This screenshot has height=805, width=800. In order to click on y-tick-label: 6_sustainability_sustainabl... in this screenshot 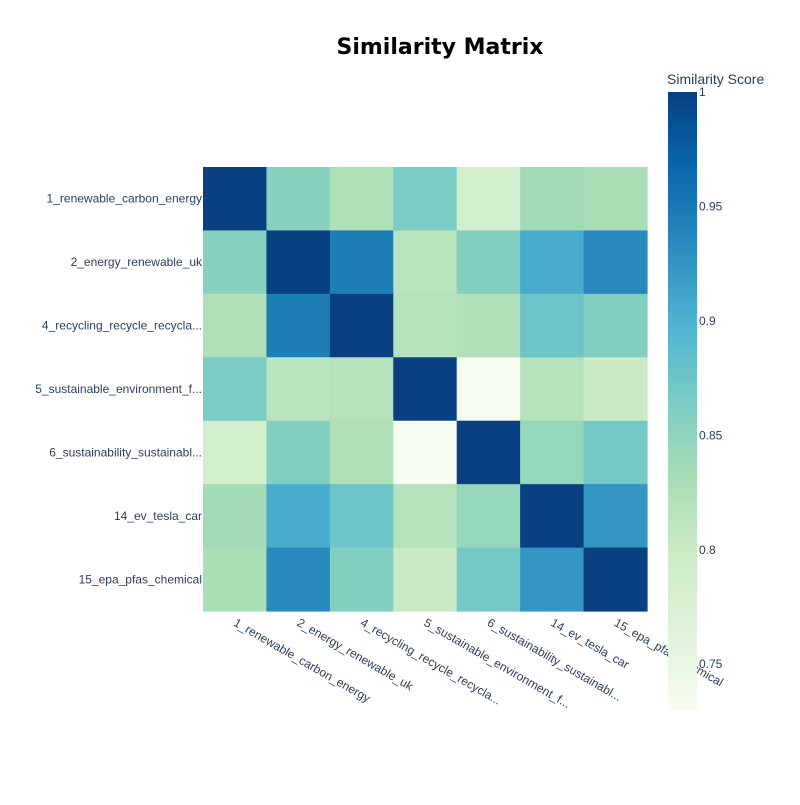, I will do `click(125, 452)`.